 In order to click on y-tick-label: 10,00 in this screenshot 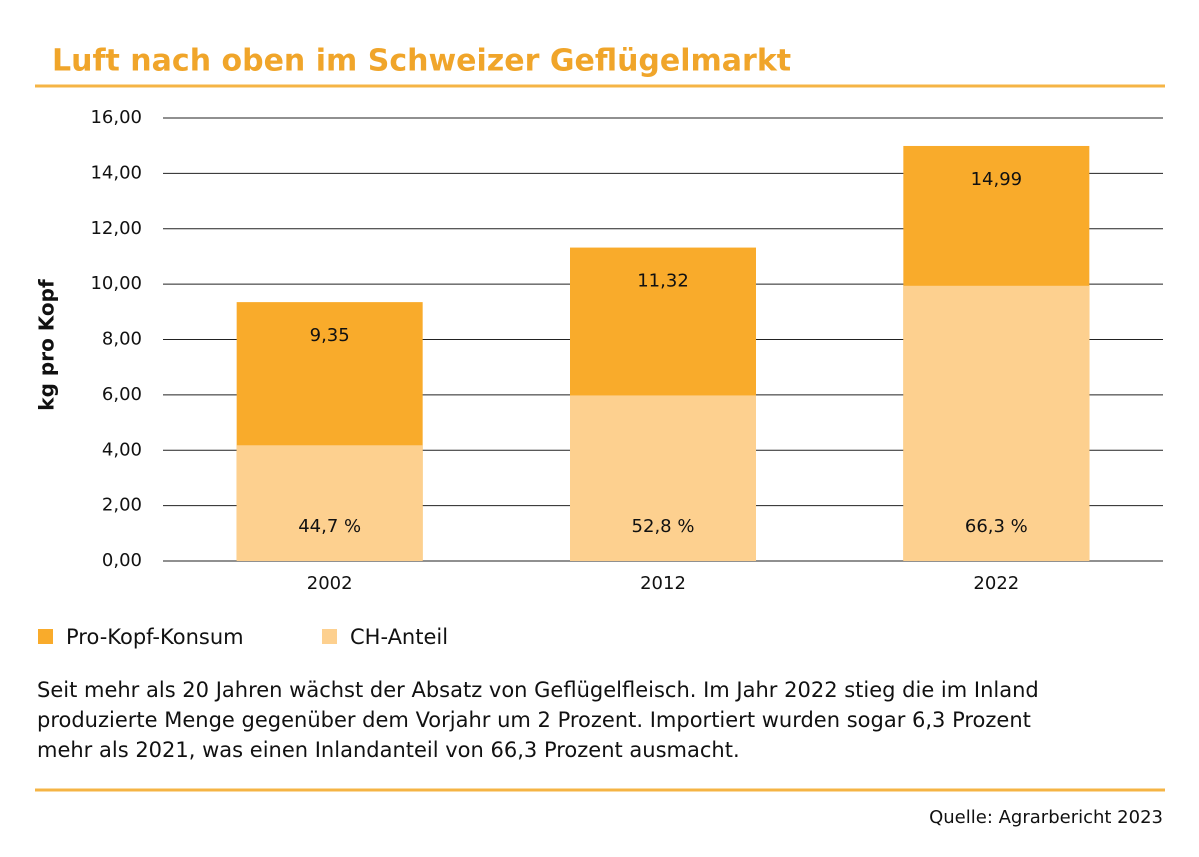, I will do `click(116, 283)`.